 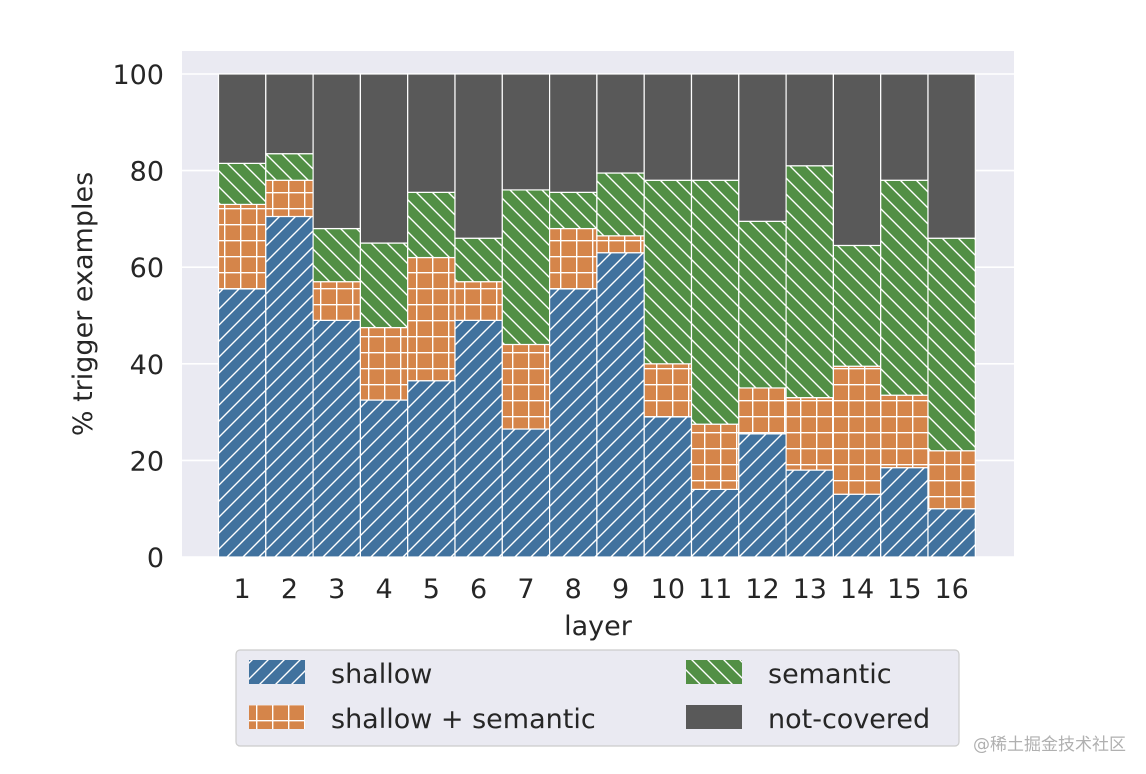 I want to click on x-tick-label: 14, so click(x=857, y=589).